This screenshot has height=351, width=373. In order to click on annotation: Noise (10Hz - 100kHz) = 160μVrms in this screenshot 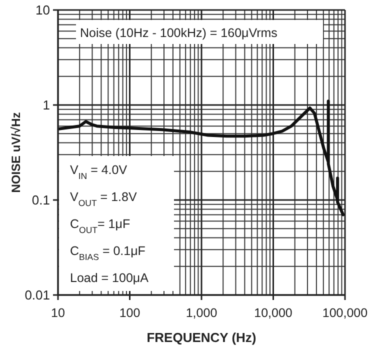, I will do `click(179, 33)`.